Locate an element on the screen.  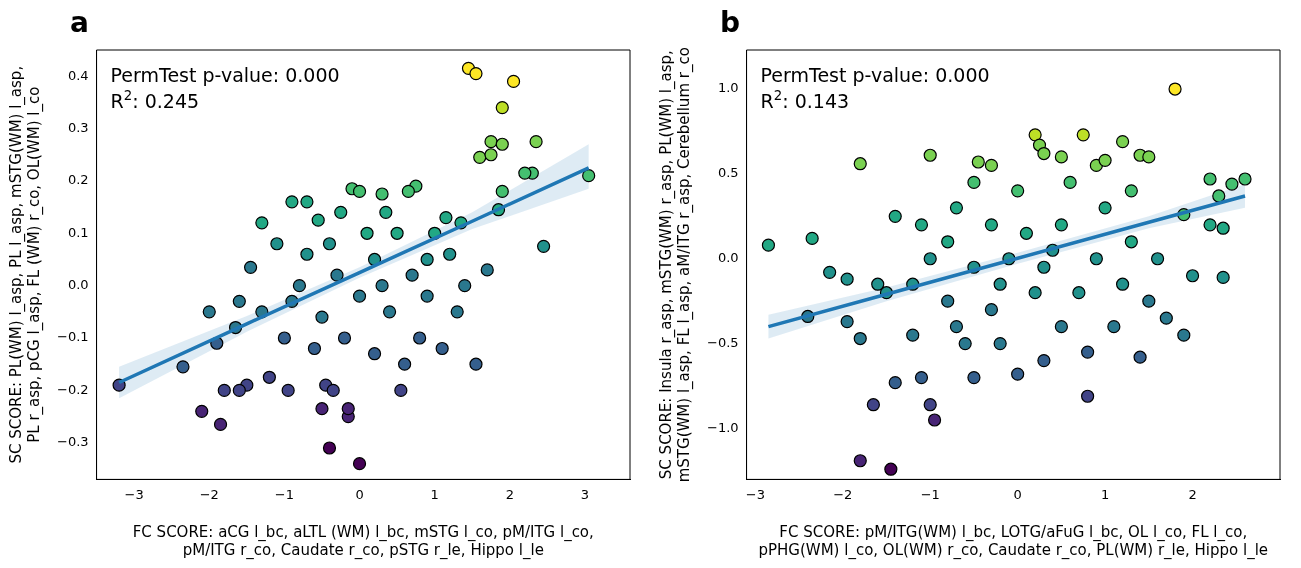
y-tick-label: −0.3 is located at coordinates (72, 442).